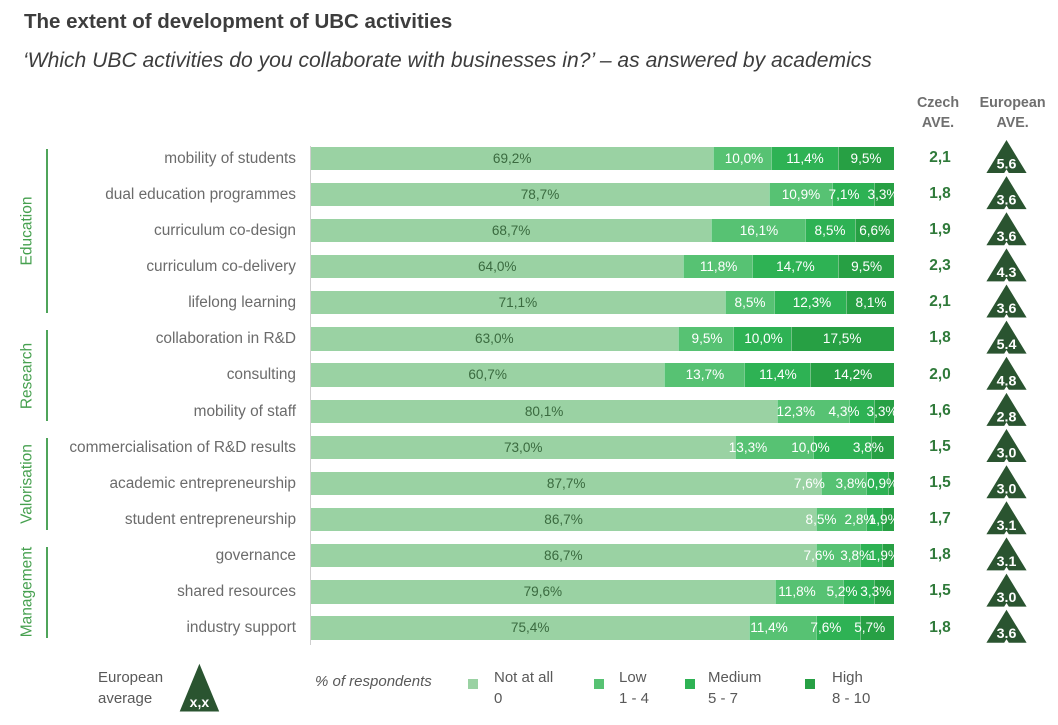 Image resolution: width=1058 pixels, height=725 pixels. I want to click on svg-text: 2.8, so click(1007, 417).